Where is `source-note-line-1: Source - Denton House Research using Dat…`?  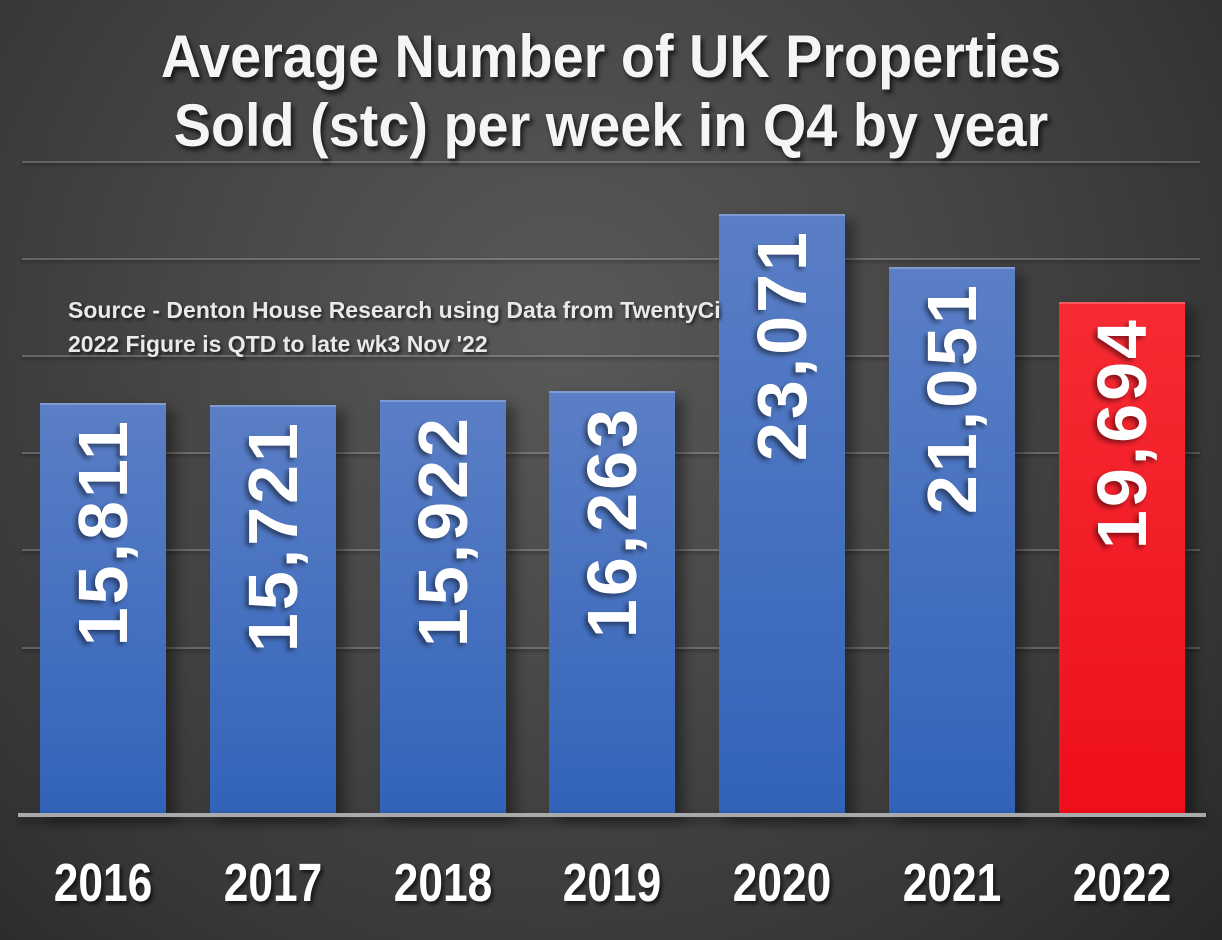
source-note-line-1: Source - Denton House Research using Dat… is located at coordinates (394, 310).